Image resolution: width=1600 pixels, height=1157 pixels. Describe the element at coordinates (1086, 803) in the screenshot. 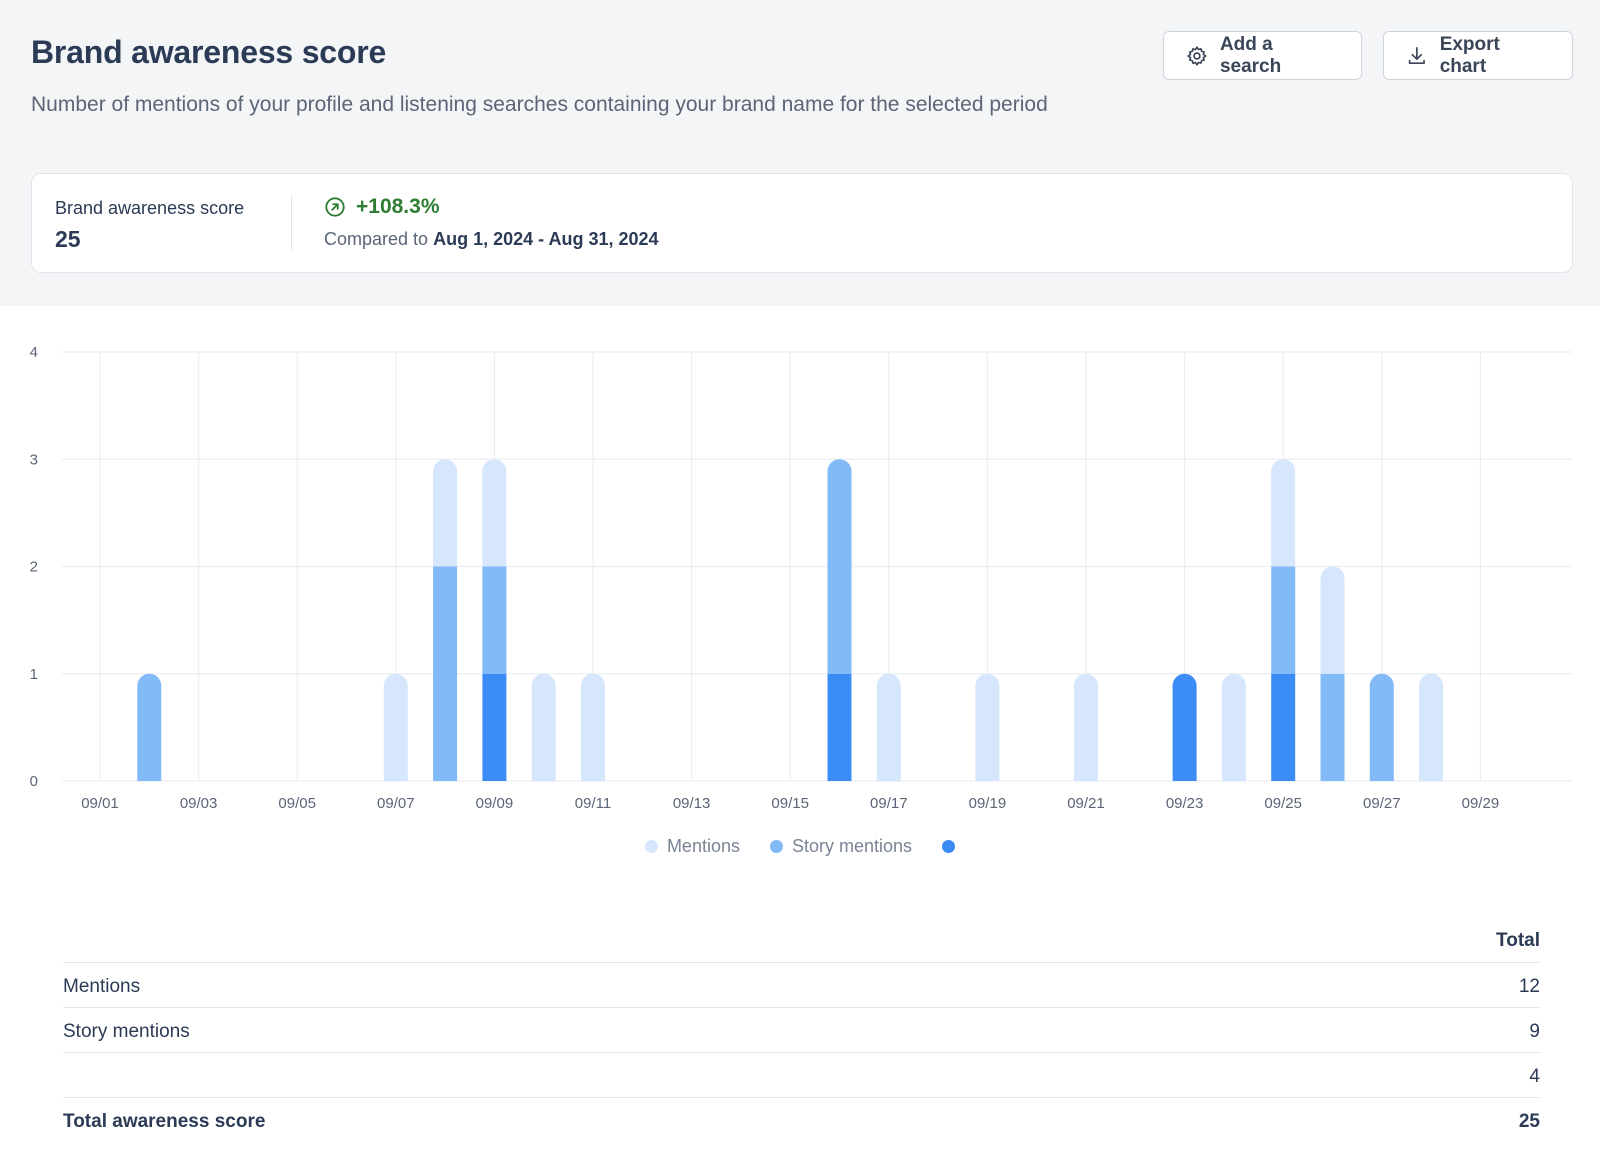

I see `x-tick-label: 09/21` at that location.